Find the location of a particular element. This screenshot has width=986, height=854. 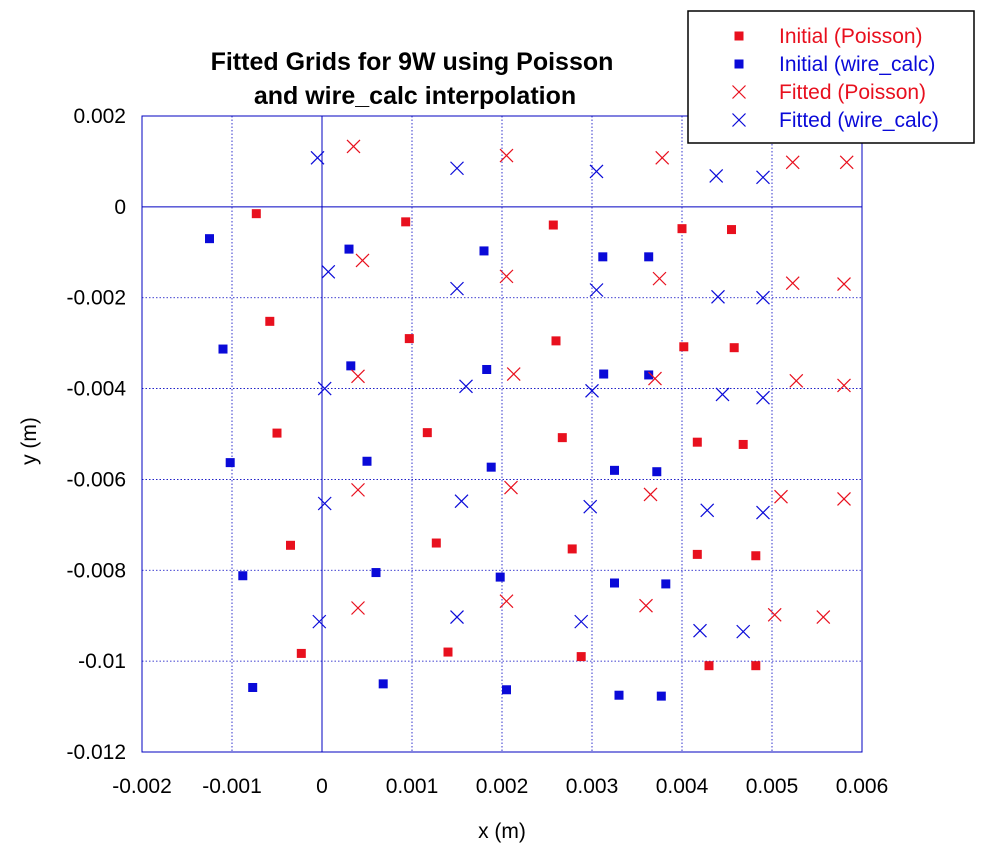

chart-title-line-1: Fitted Grids for 9W using Poisson is located at coordinates (412, 62).